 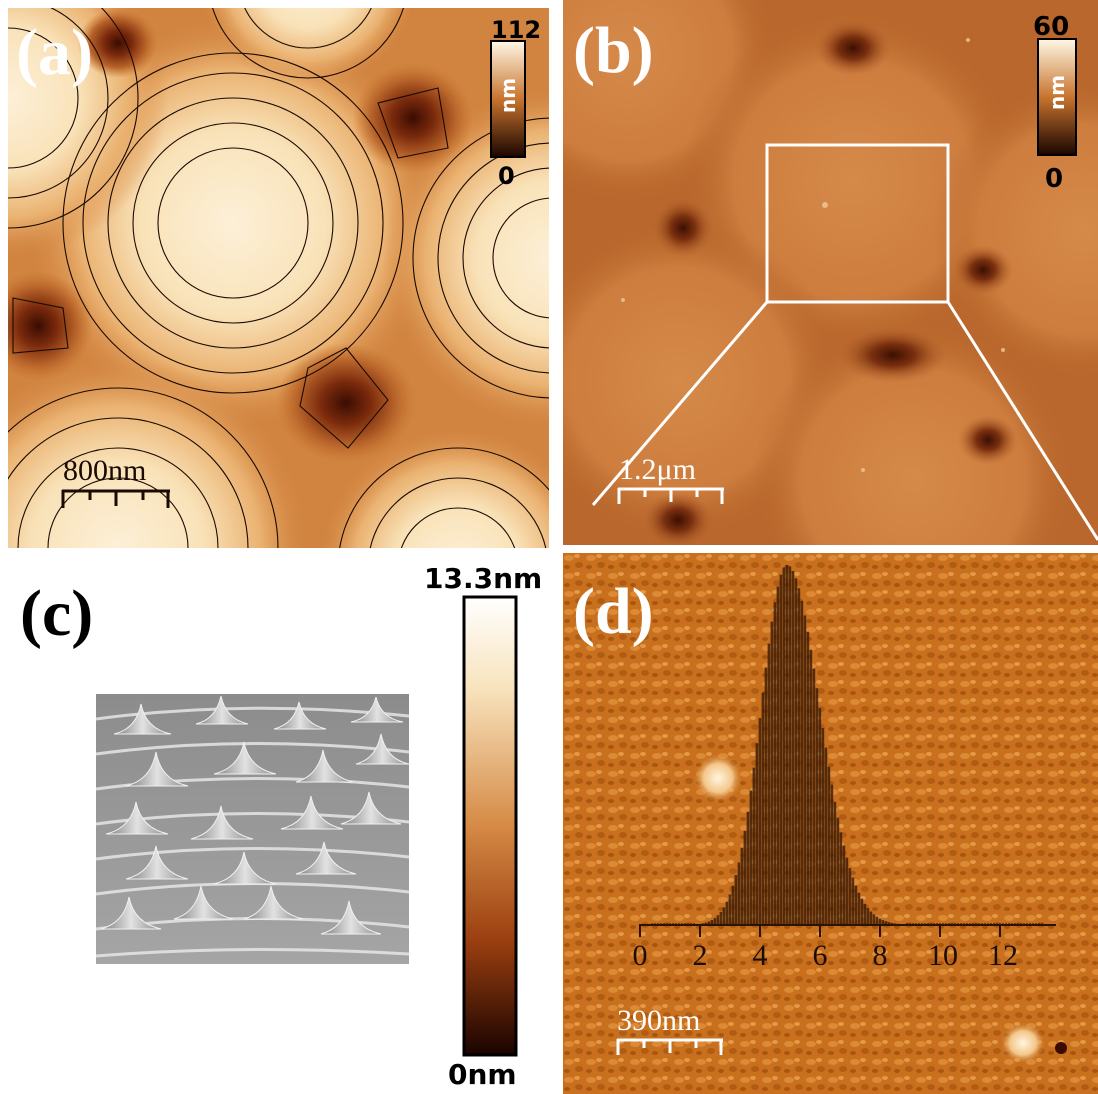 I want to click on panel-label-c: (c), so click(x=57, y=613).